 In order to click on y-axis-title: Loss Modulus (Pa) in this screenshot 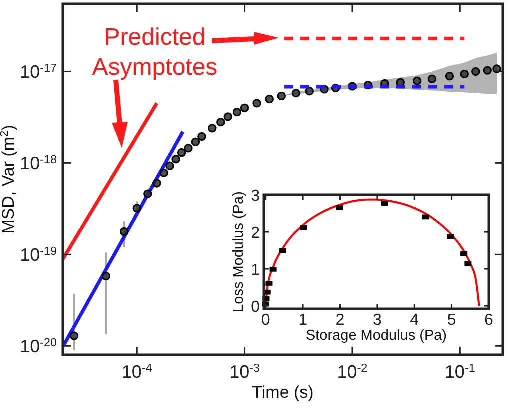, I will do `click(239, 252)`.